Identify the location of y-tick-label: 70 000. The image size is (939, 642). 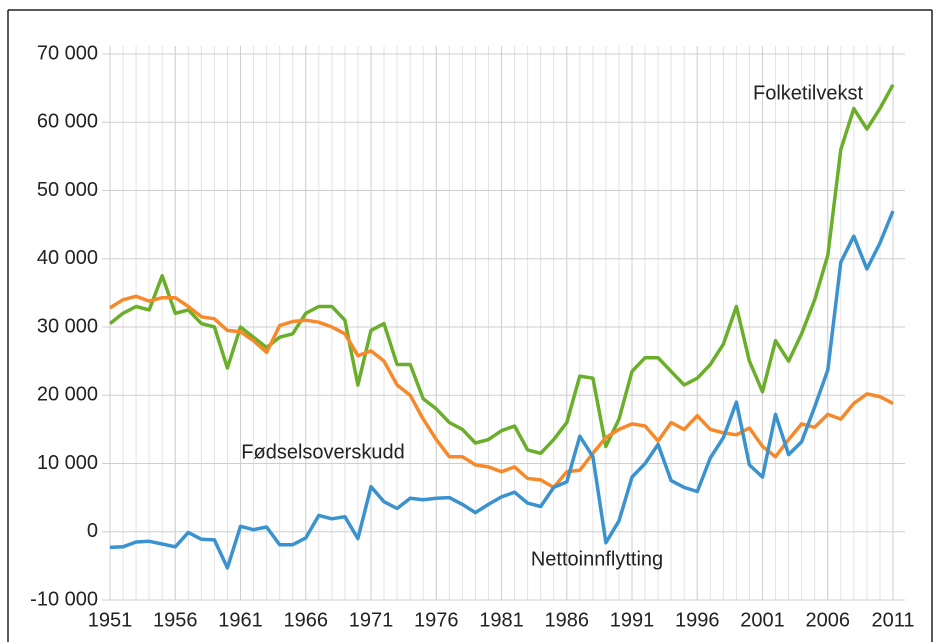
(67, 53).